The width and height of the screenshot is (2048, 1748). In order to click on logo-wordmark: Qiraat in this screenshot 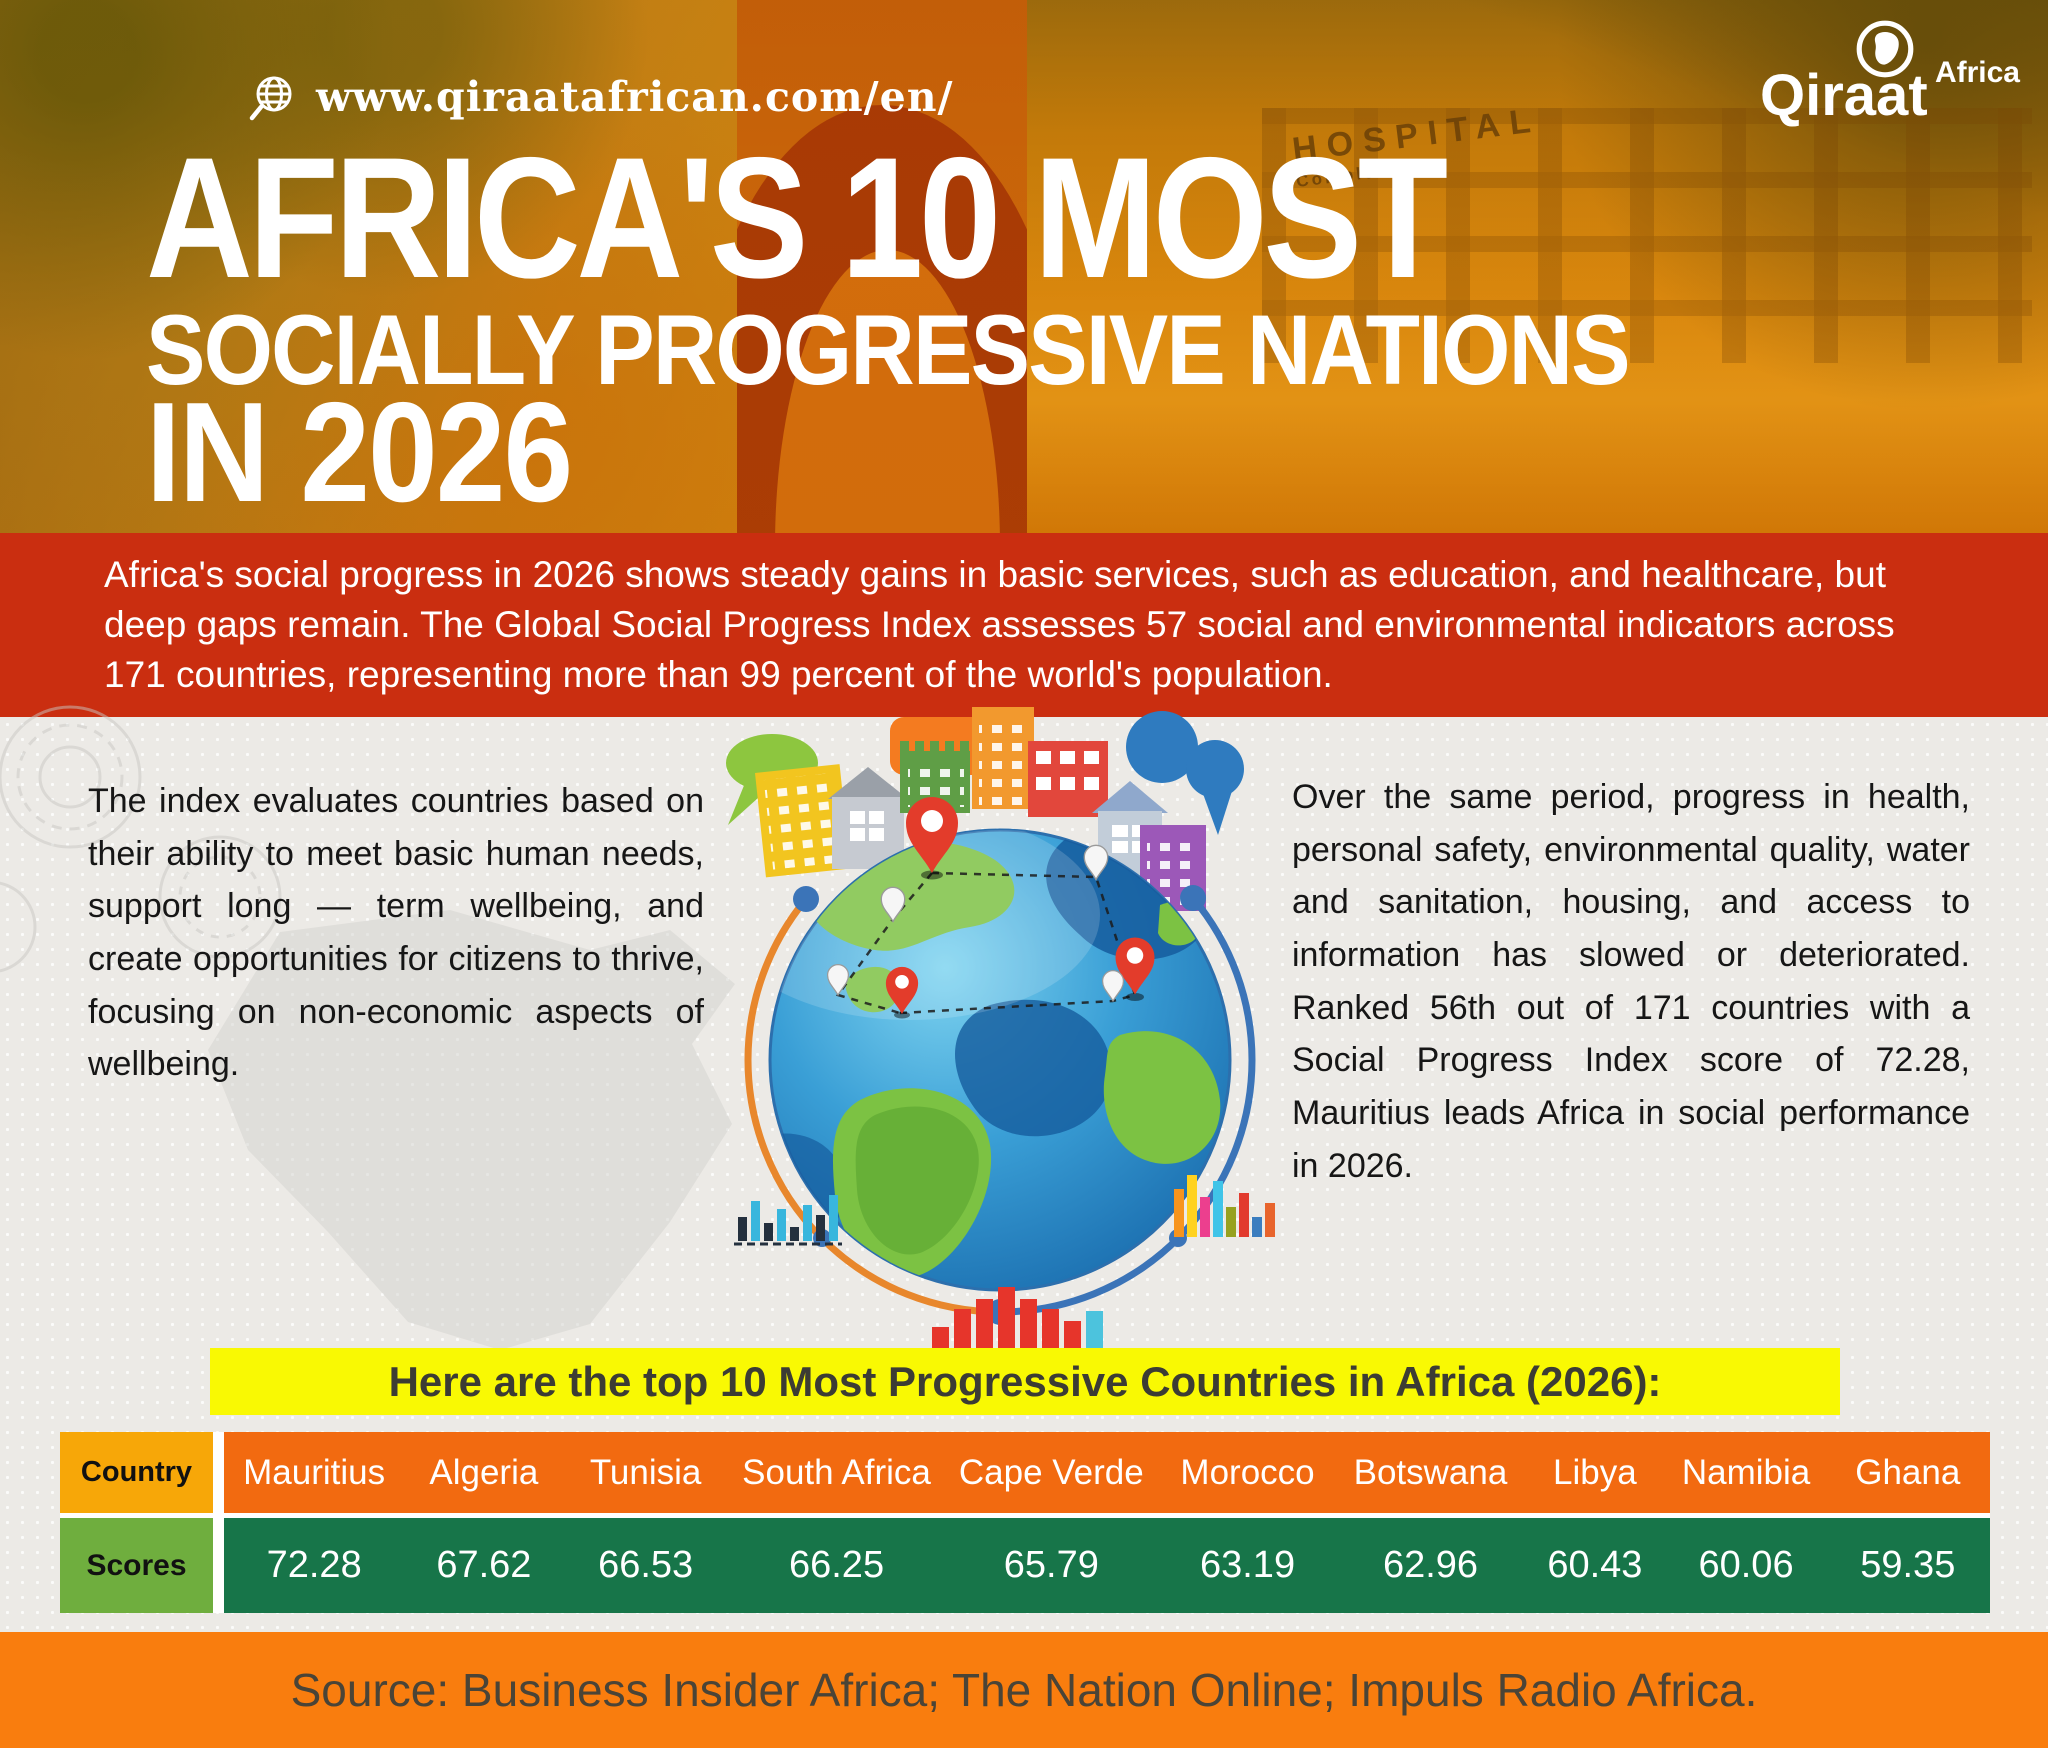, I will do `click(1844, 95)`.